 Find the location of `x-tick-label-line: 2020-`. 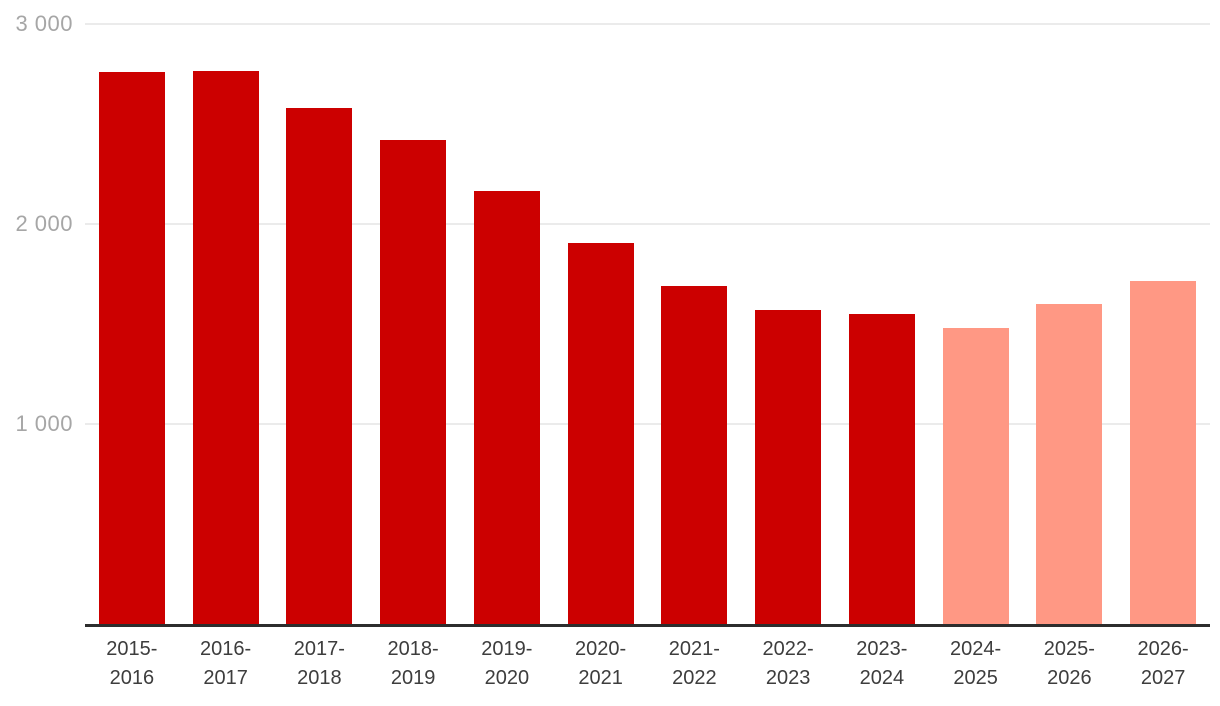

x-tick-label-line: 2020- is located at coordinates (601, 649).